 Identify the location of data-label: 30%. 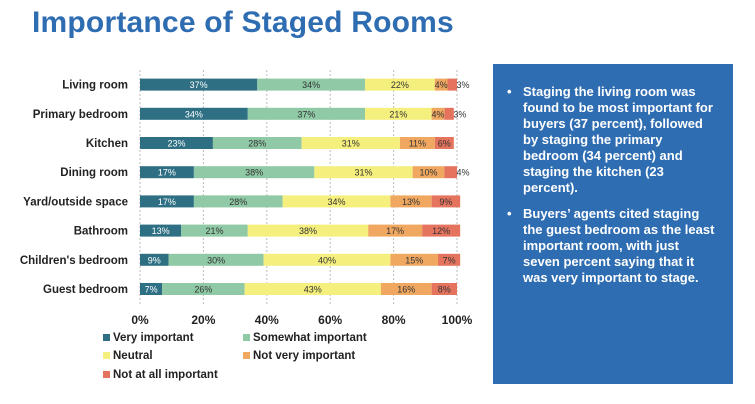
(216, 260).